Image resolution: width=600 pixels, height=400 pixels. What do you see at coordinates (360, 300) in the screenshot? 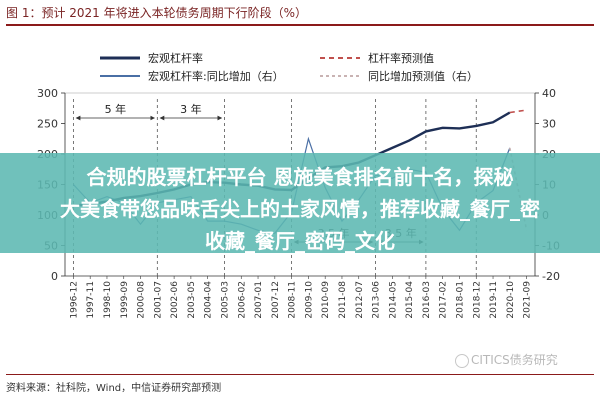
I see `x-tick-label: 2012-07` at bounding box center [360, 300].